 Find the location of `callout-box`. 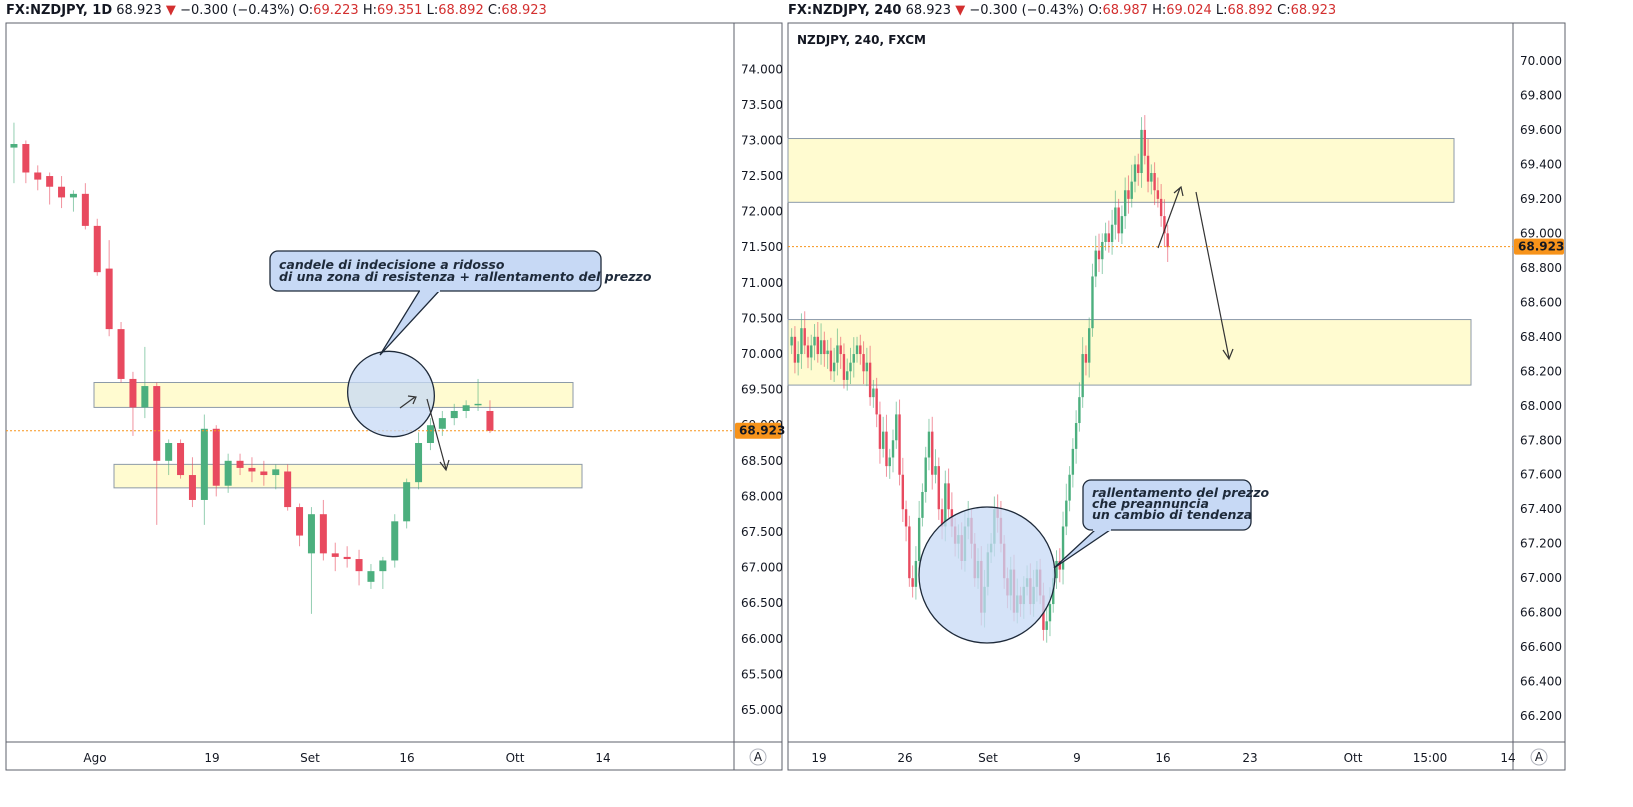

callout-box is located at coordinates (1167, 505).